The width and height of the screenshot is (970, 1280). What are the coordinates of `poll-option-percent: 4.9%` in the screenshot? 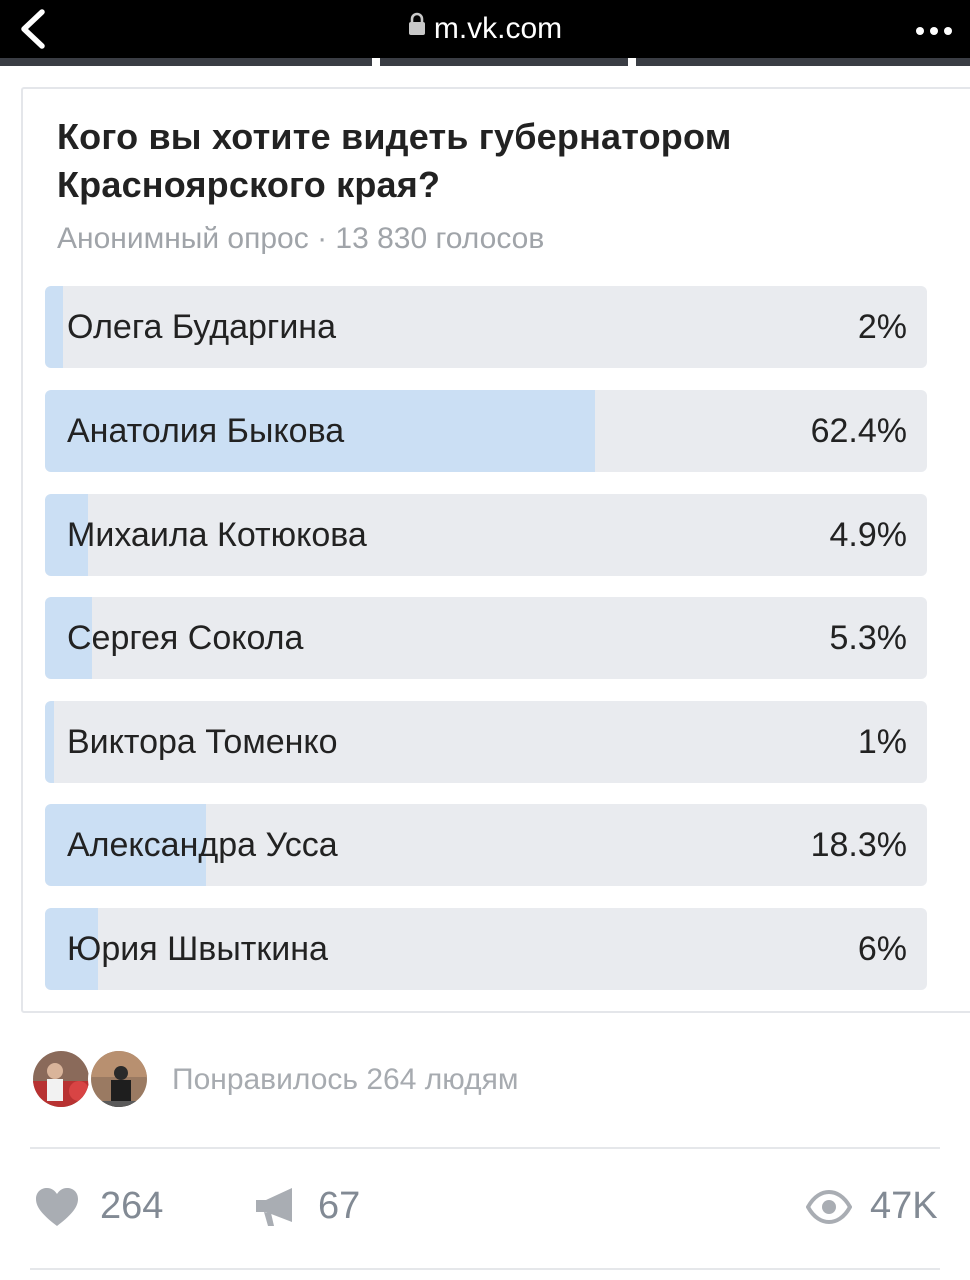 It's located at (868, 535).